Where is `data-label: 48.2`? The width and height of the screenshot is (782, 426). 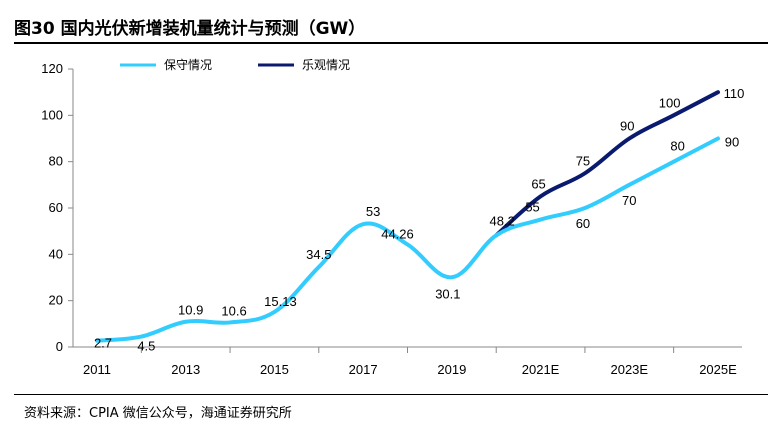 data-label: 48.2 is located at coordinates (502, 220).